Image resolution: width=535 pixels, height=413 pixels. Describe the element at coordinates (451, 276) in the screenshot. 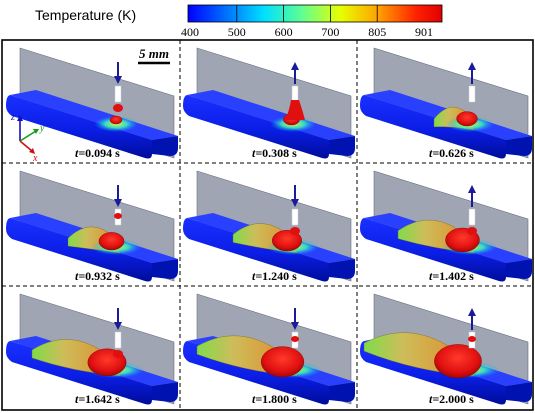

I see `time-label: t=1.402 s` at that location.